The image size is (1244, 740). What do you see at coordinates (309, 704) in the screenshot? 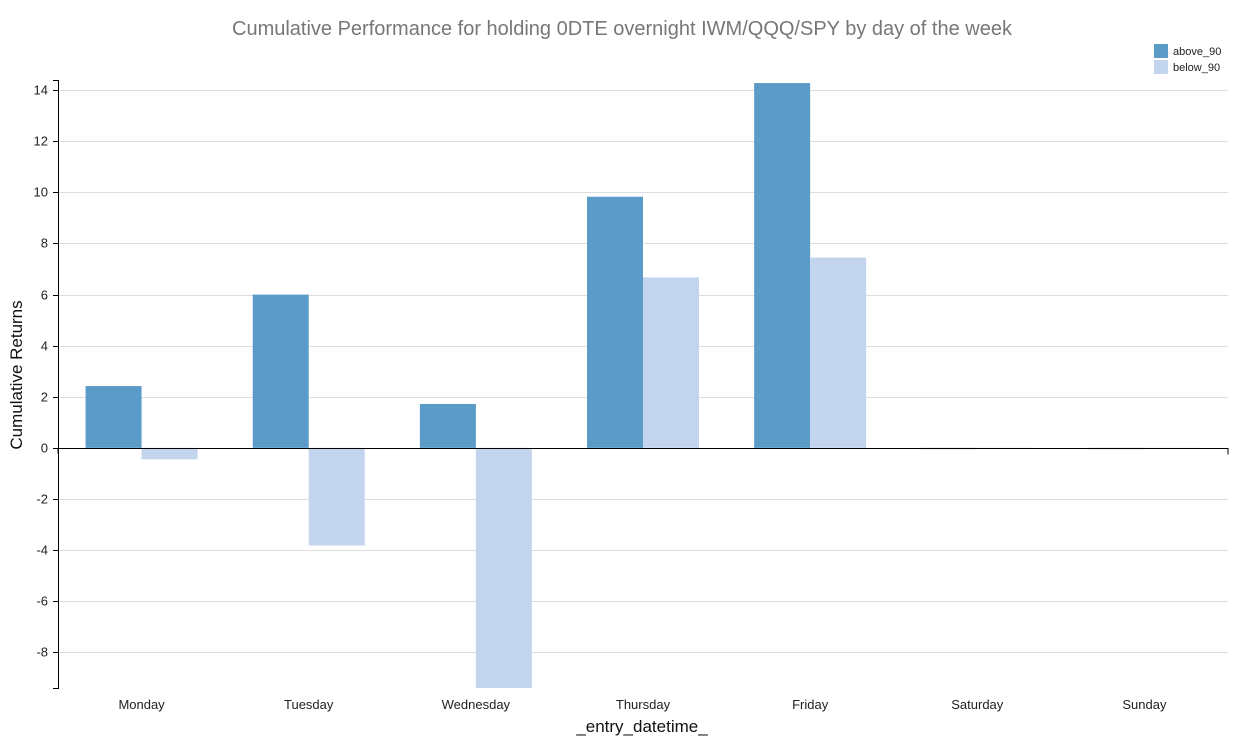
I see `x-category-label: Tuesday` at bounding box center [309, 704].